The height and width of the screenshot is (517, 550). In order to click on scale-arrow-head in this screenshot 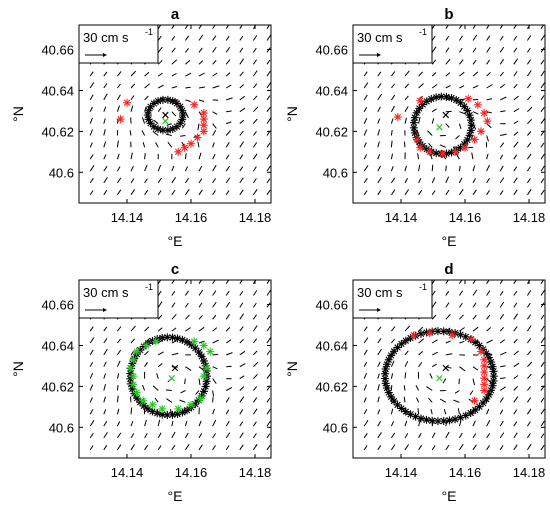, I will do `click(105, 310)`.